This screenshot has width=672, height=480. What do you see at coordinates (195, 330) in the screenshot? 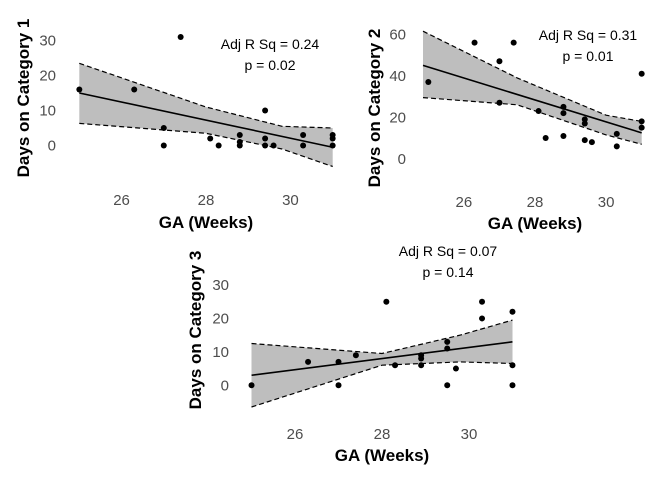
I see `y-axis-label: Days on Category 3` at bounding box center [195, 330].